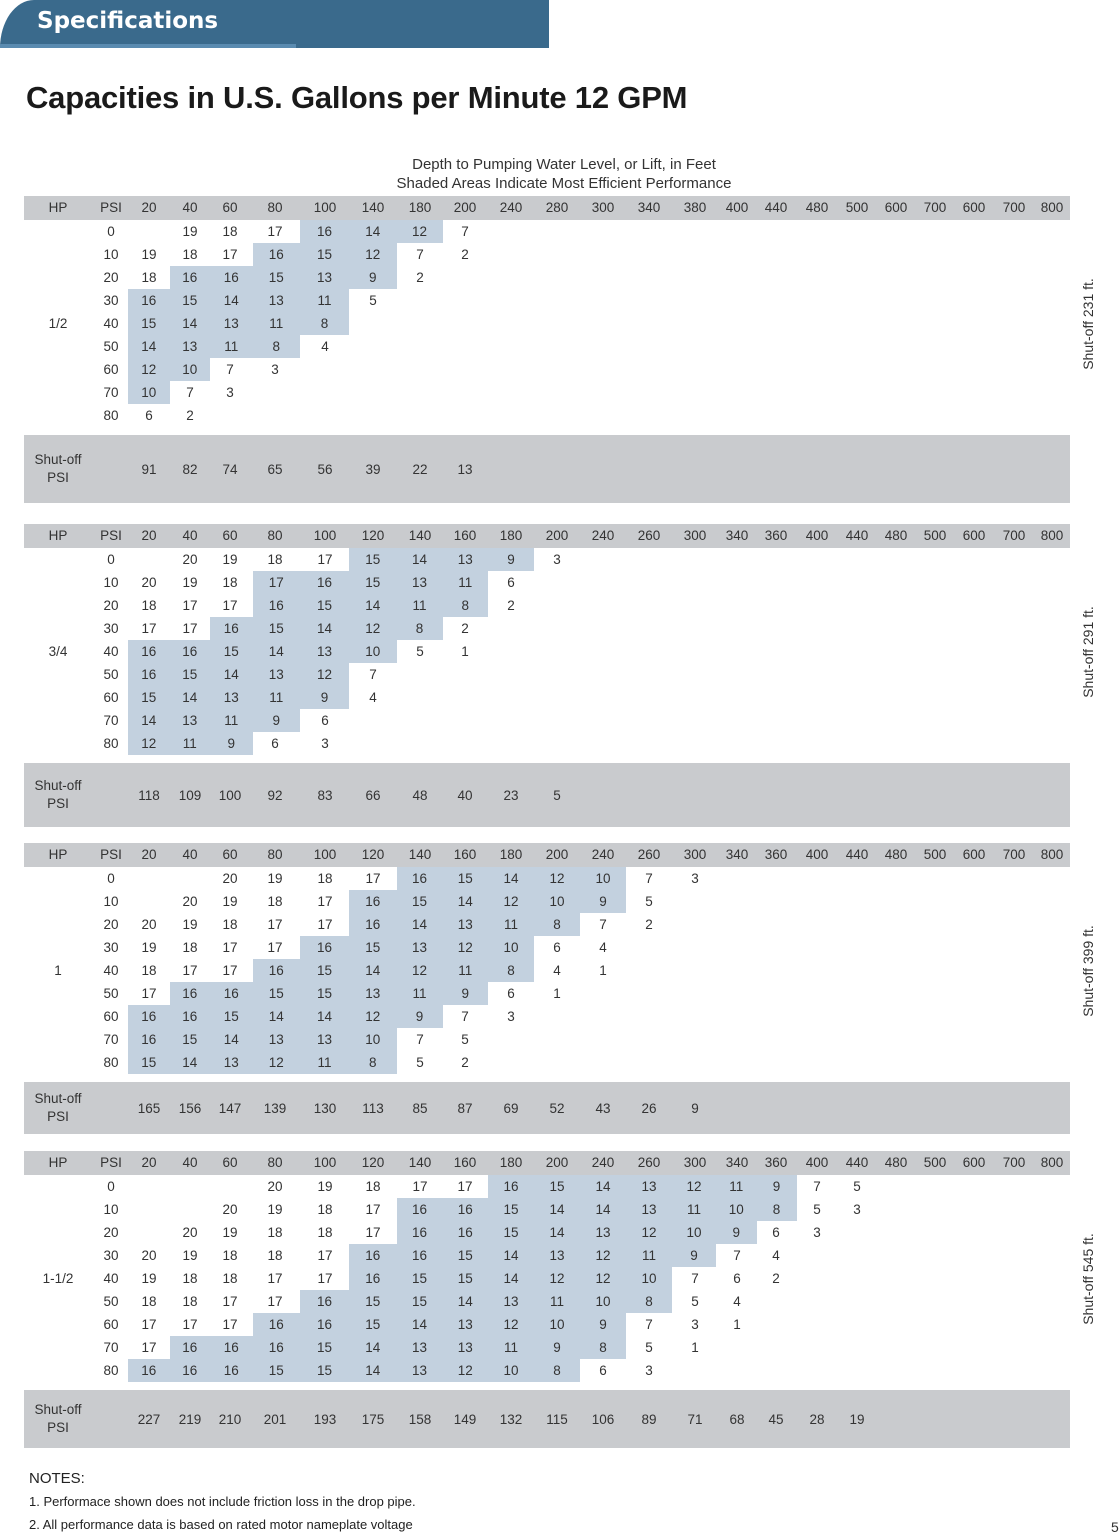  What do you see at coordinates (275, 1419) in the screenshot?
I see `shutoff-psi-value: 201` at bounding box center [275, 1419].